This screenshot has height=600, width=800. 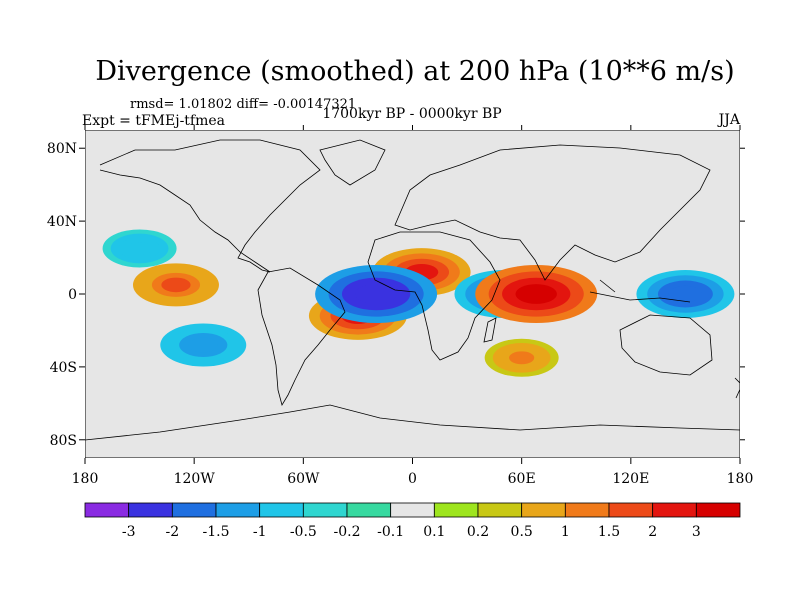 I want to click on coastline-south-america, so click(x=301, y=337).